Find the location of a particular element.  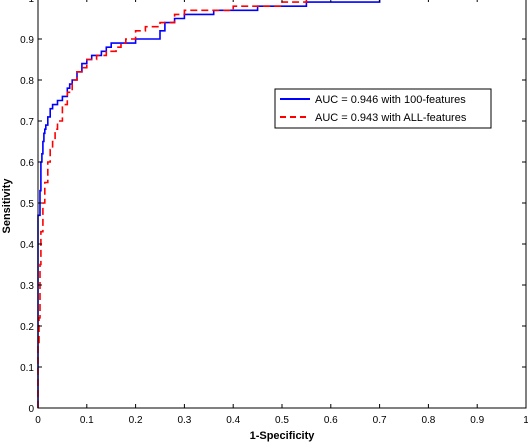

x-tick-label: 0.9 is located at coordinates (477, 420).